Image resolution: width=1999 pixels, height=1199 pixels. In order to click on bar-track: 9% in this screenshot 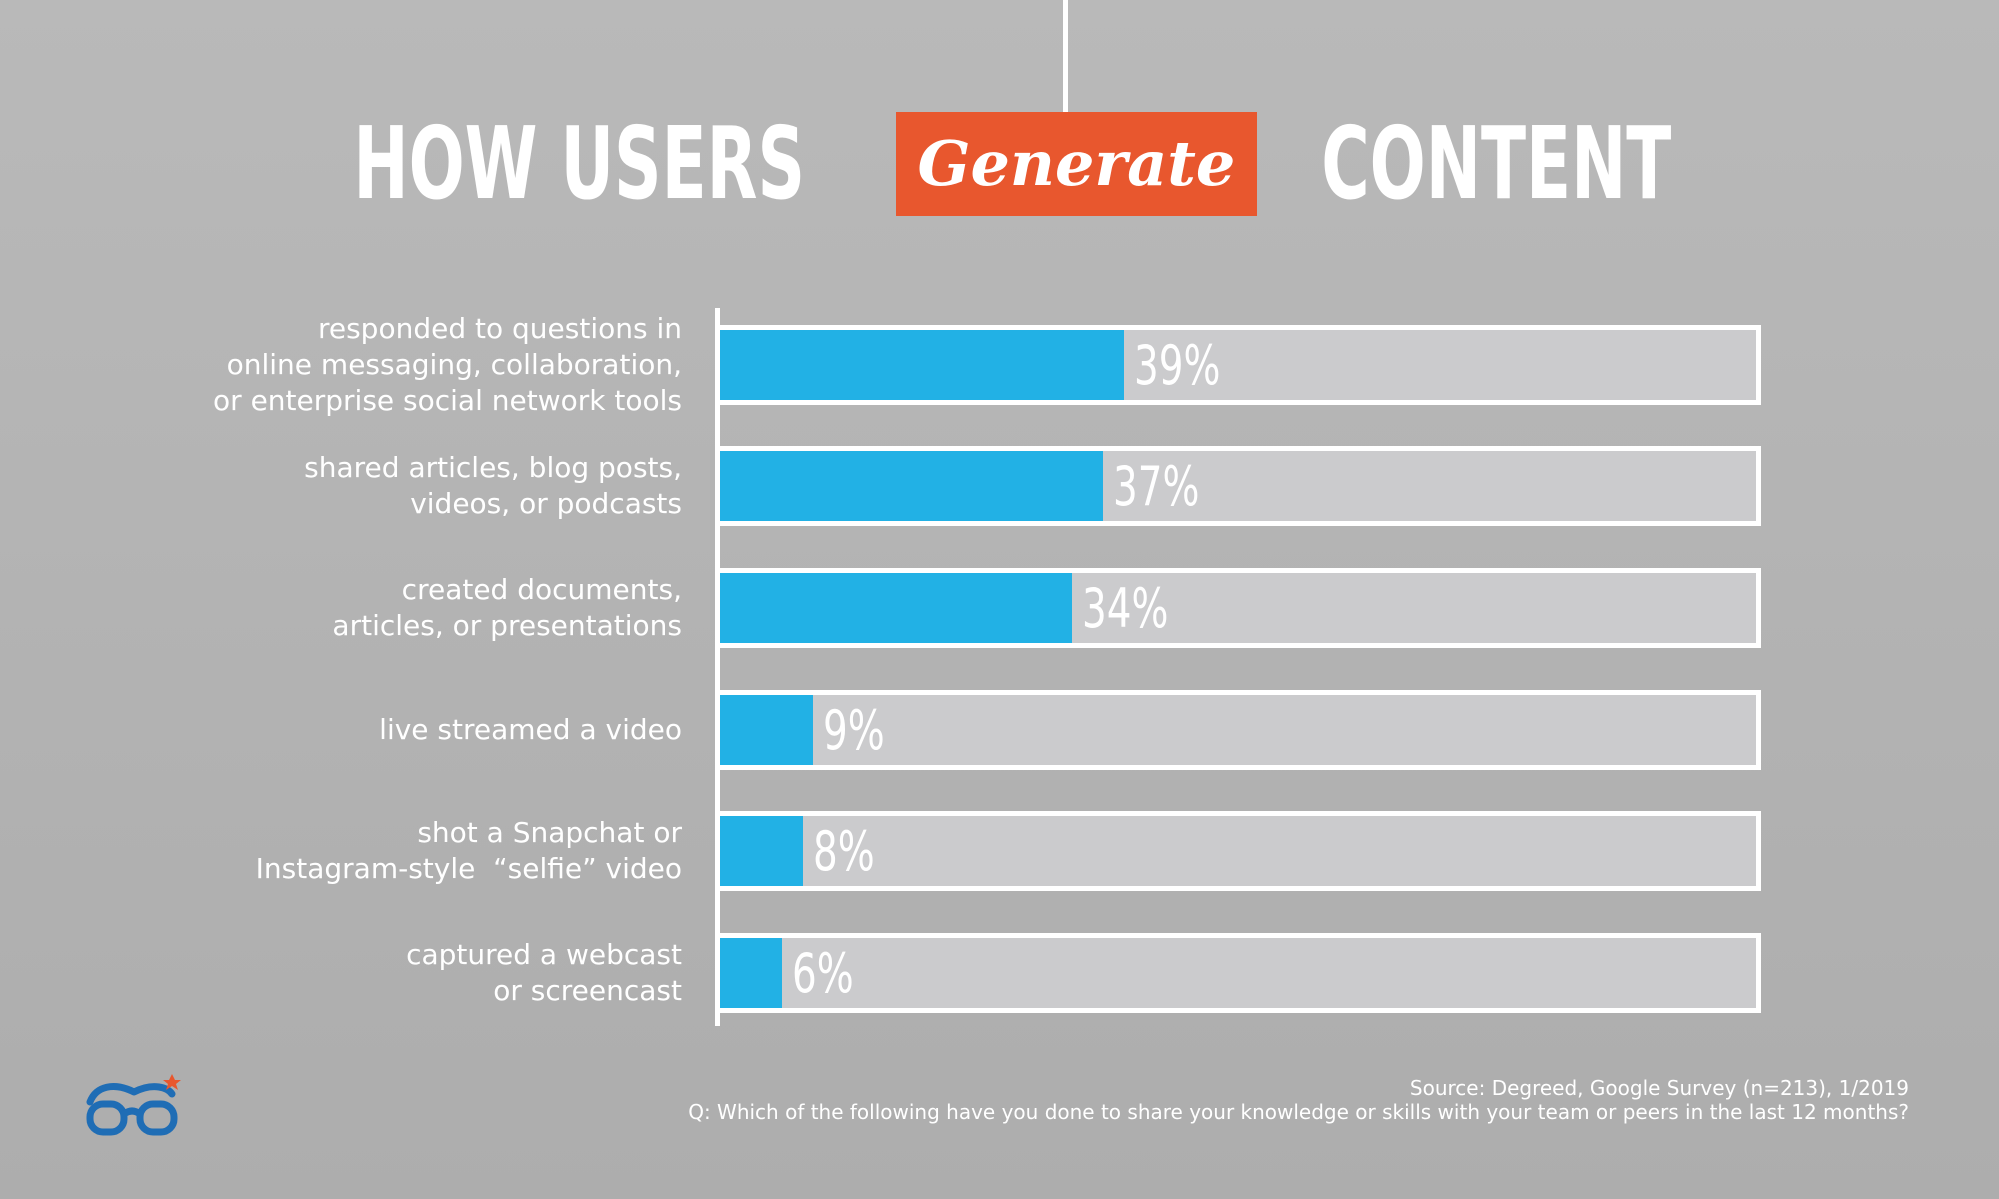, I will do `click(1240, 730)`.